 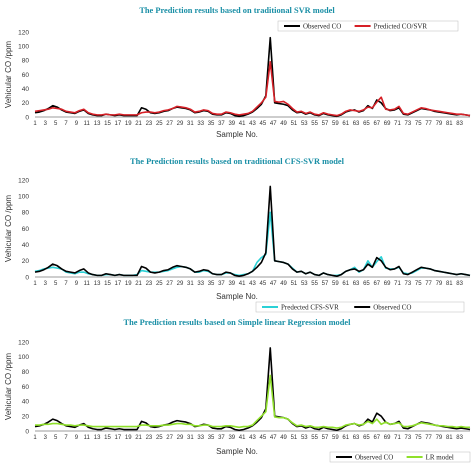 I want to click on x-tick-label: 33, so click(x=200, y=284).